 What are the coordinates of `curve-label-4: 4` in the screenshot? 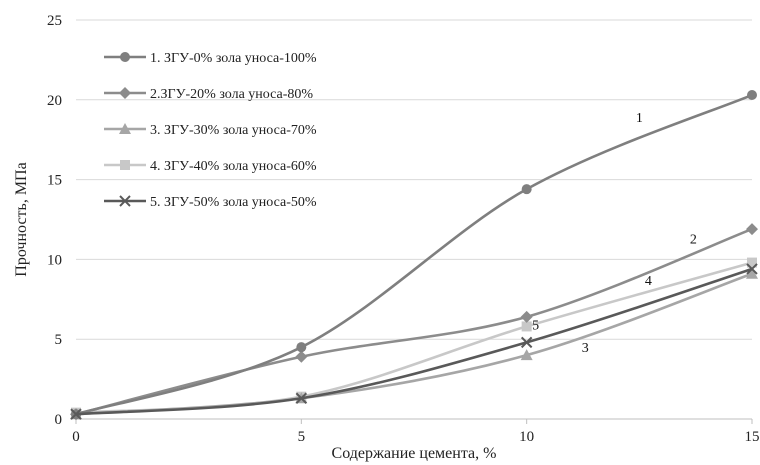 It's located at (648, 281).